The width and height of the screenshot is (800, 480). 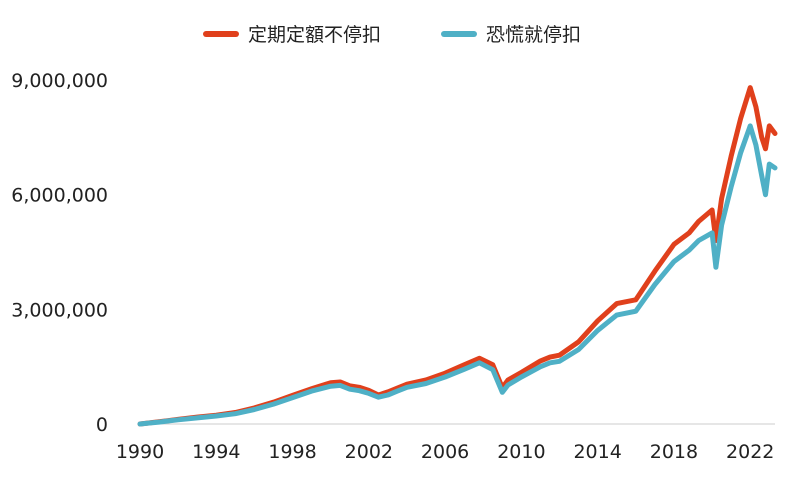 I want to click on x-tick-label: 2018, so click(x=674, y=452).